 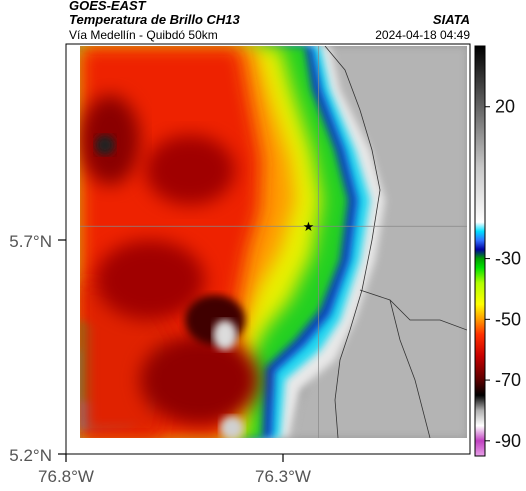 I want to click on colorbar-tick-label: -50, so click(x=508, y=319).